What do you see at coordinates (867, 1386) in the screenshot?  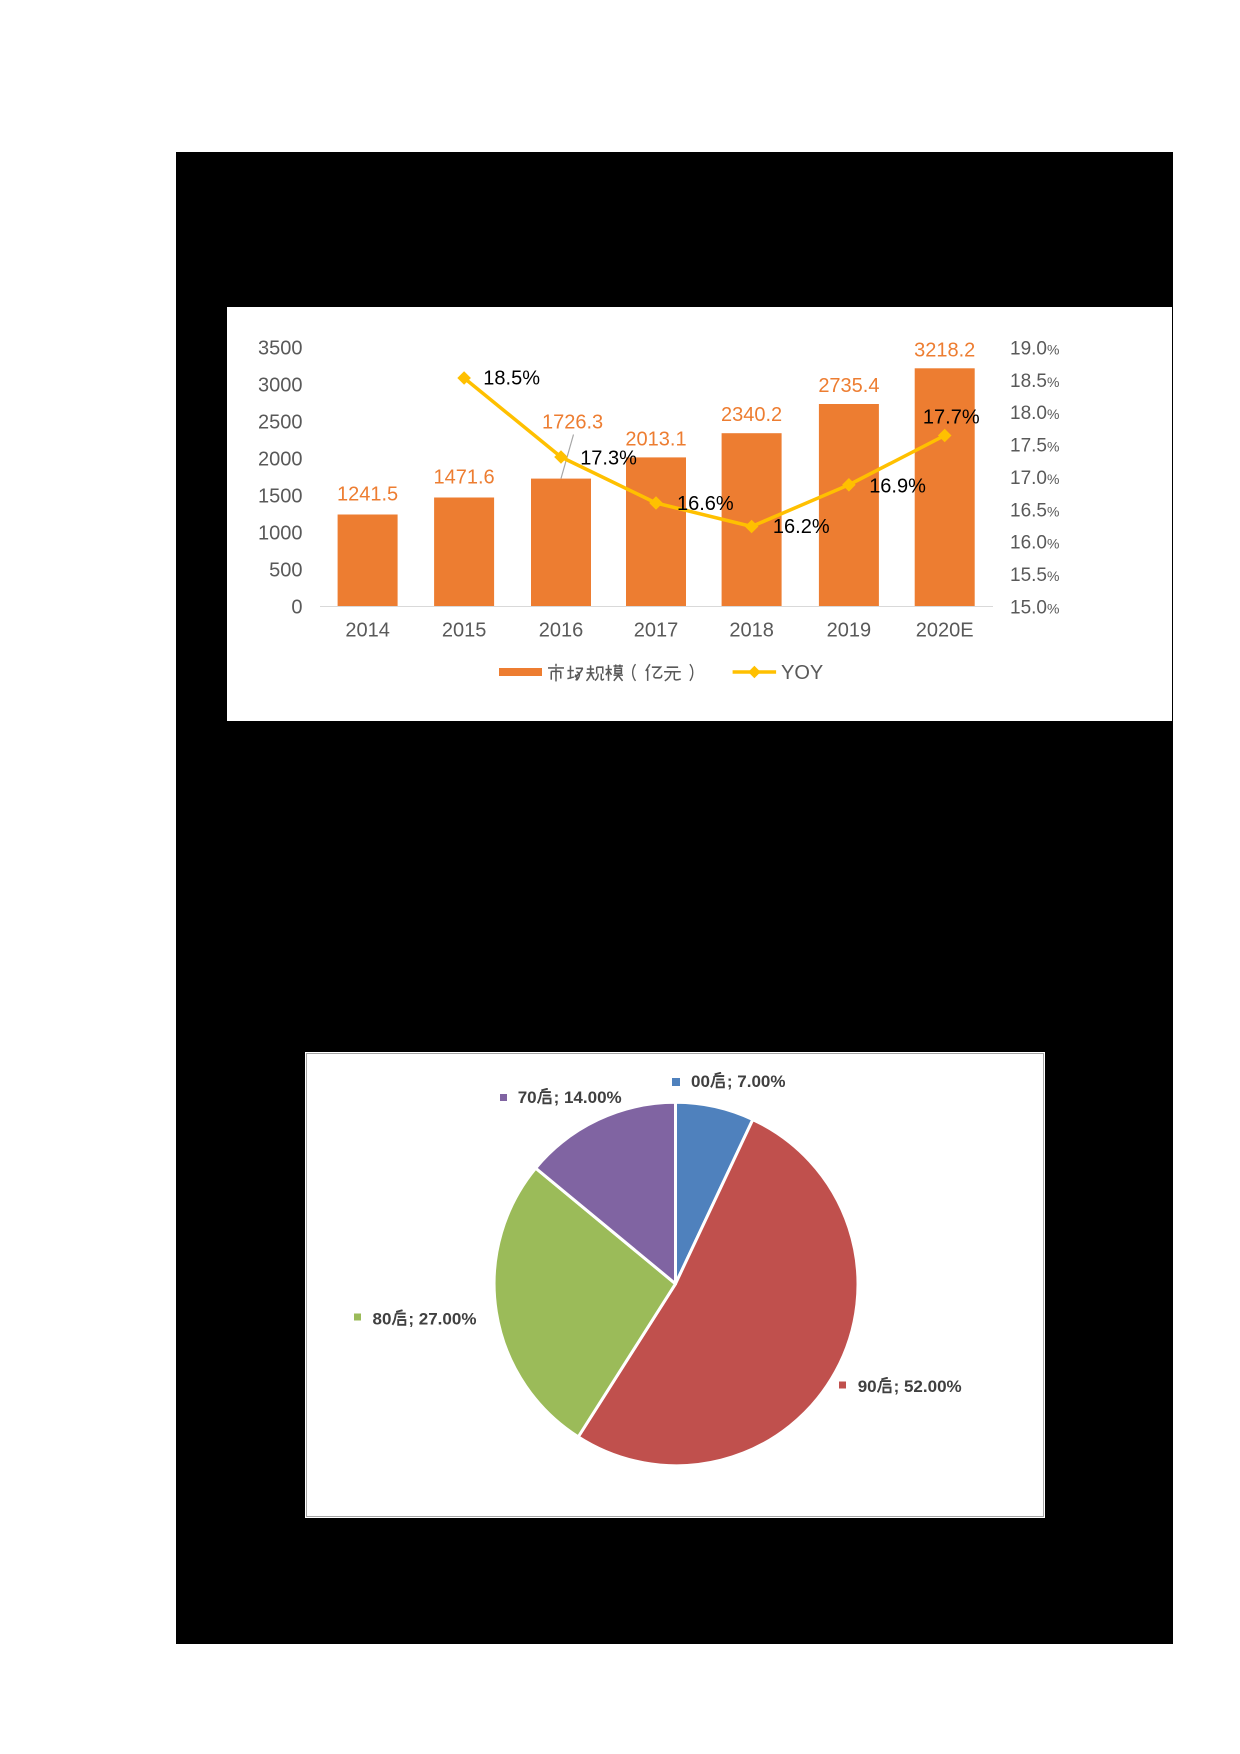 I see `svg-text: 90` at bounding box center [867, 1386].